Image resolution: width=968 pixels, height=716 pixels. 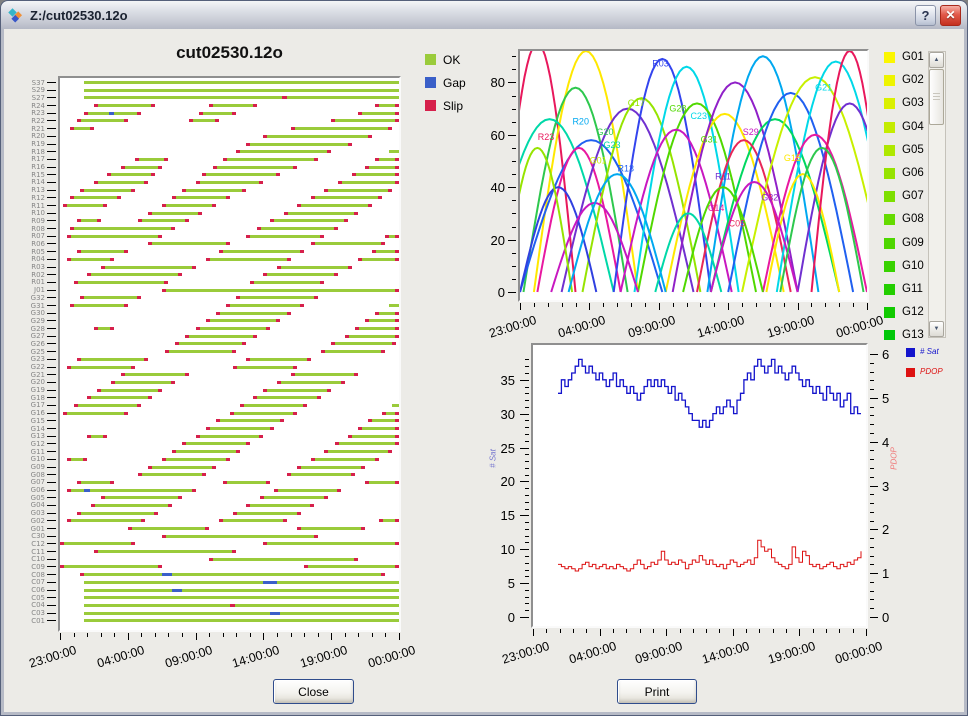 I want to click on satellite-curve-label: G15, so click(x=792, y=158).